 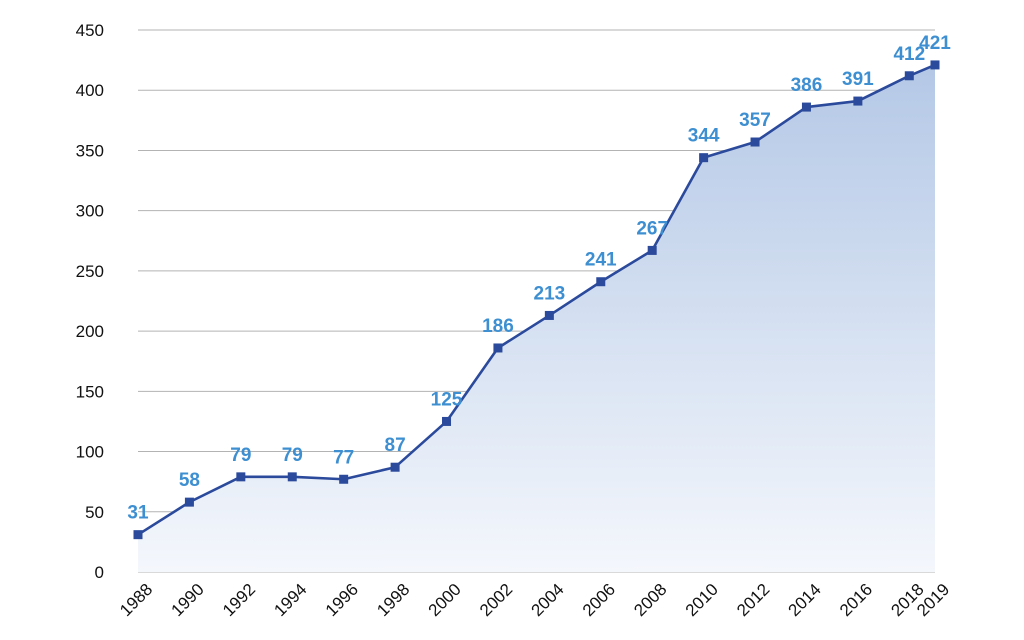 I want to click on y-tick-label: 250, so click(x=90, y=271).